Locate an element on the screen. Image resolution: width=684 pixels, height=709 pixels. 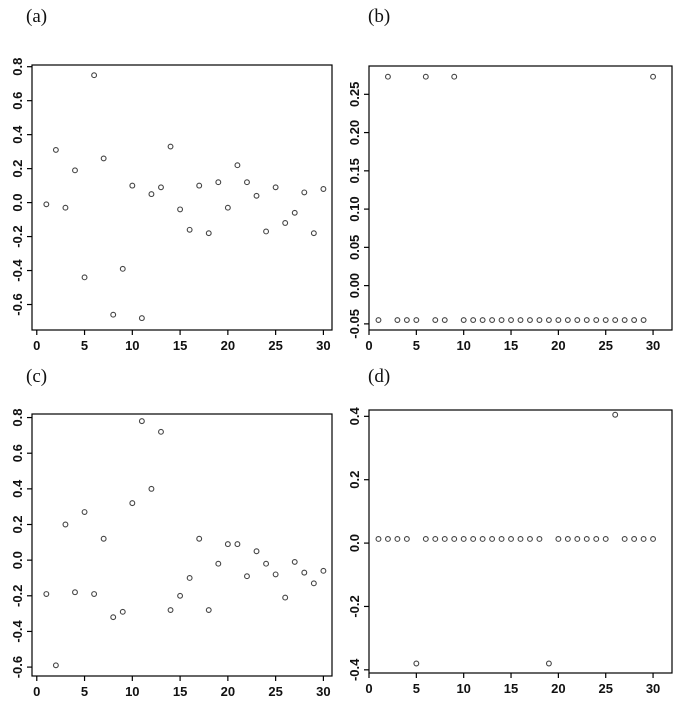
panel-label-c: (c) is located at coordinates (37, 376).